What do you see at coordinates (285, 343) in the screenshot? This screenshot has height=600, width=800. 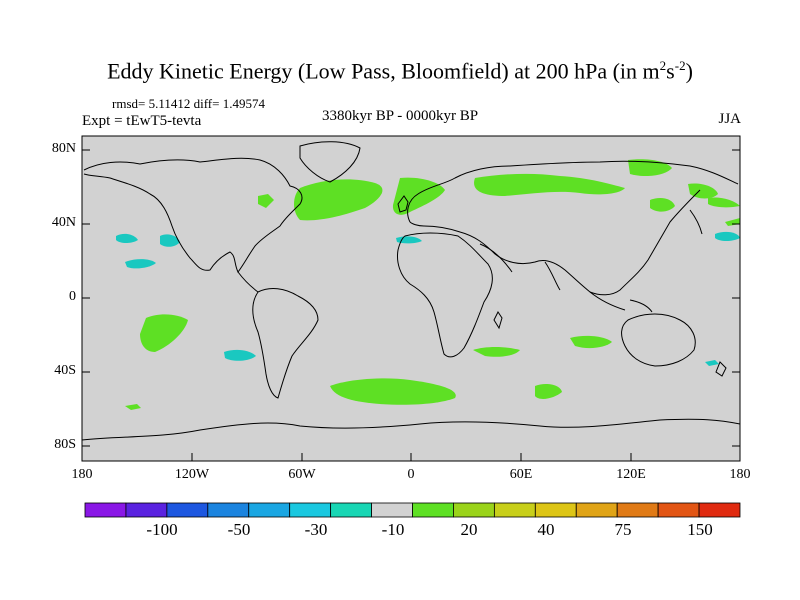 I see `coastline-south-america` at bounding box center [285, 343].